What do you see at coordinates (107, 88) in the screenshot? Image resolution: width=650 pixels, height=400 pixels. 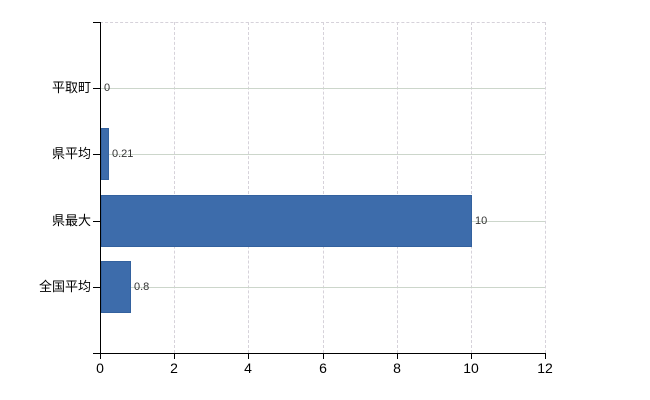 I see `bar-value-label: 0` at bounding box center [107, 88].